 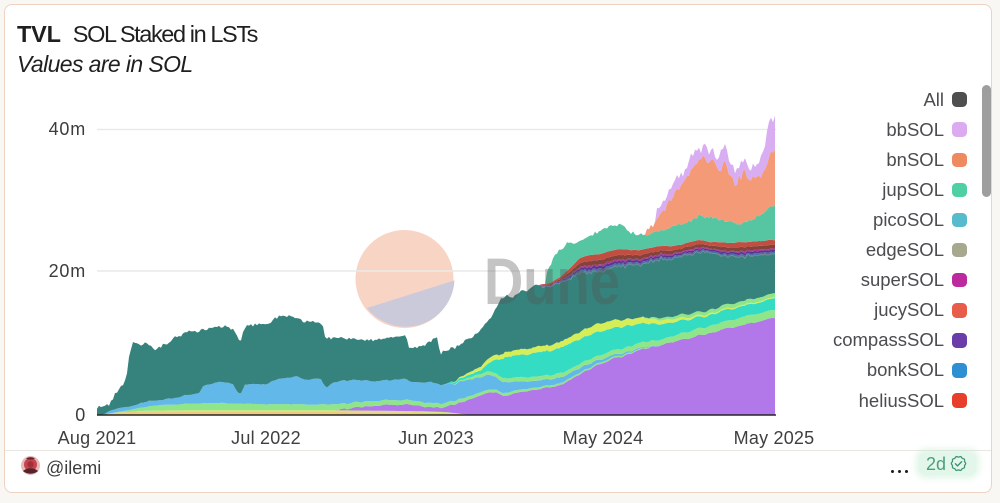 What do you see at coordinates (552, 281) in the screenshot?
I see `svg-text: Dune` at bounding box center [552, 281].